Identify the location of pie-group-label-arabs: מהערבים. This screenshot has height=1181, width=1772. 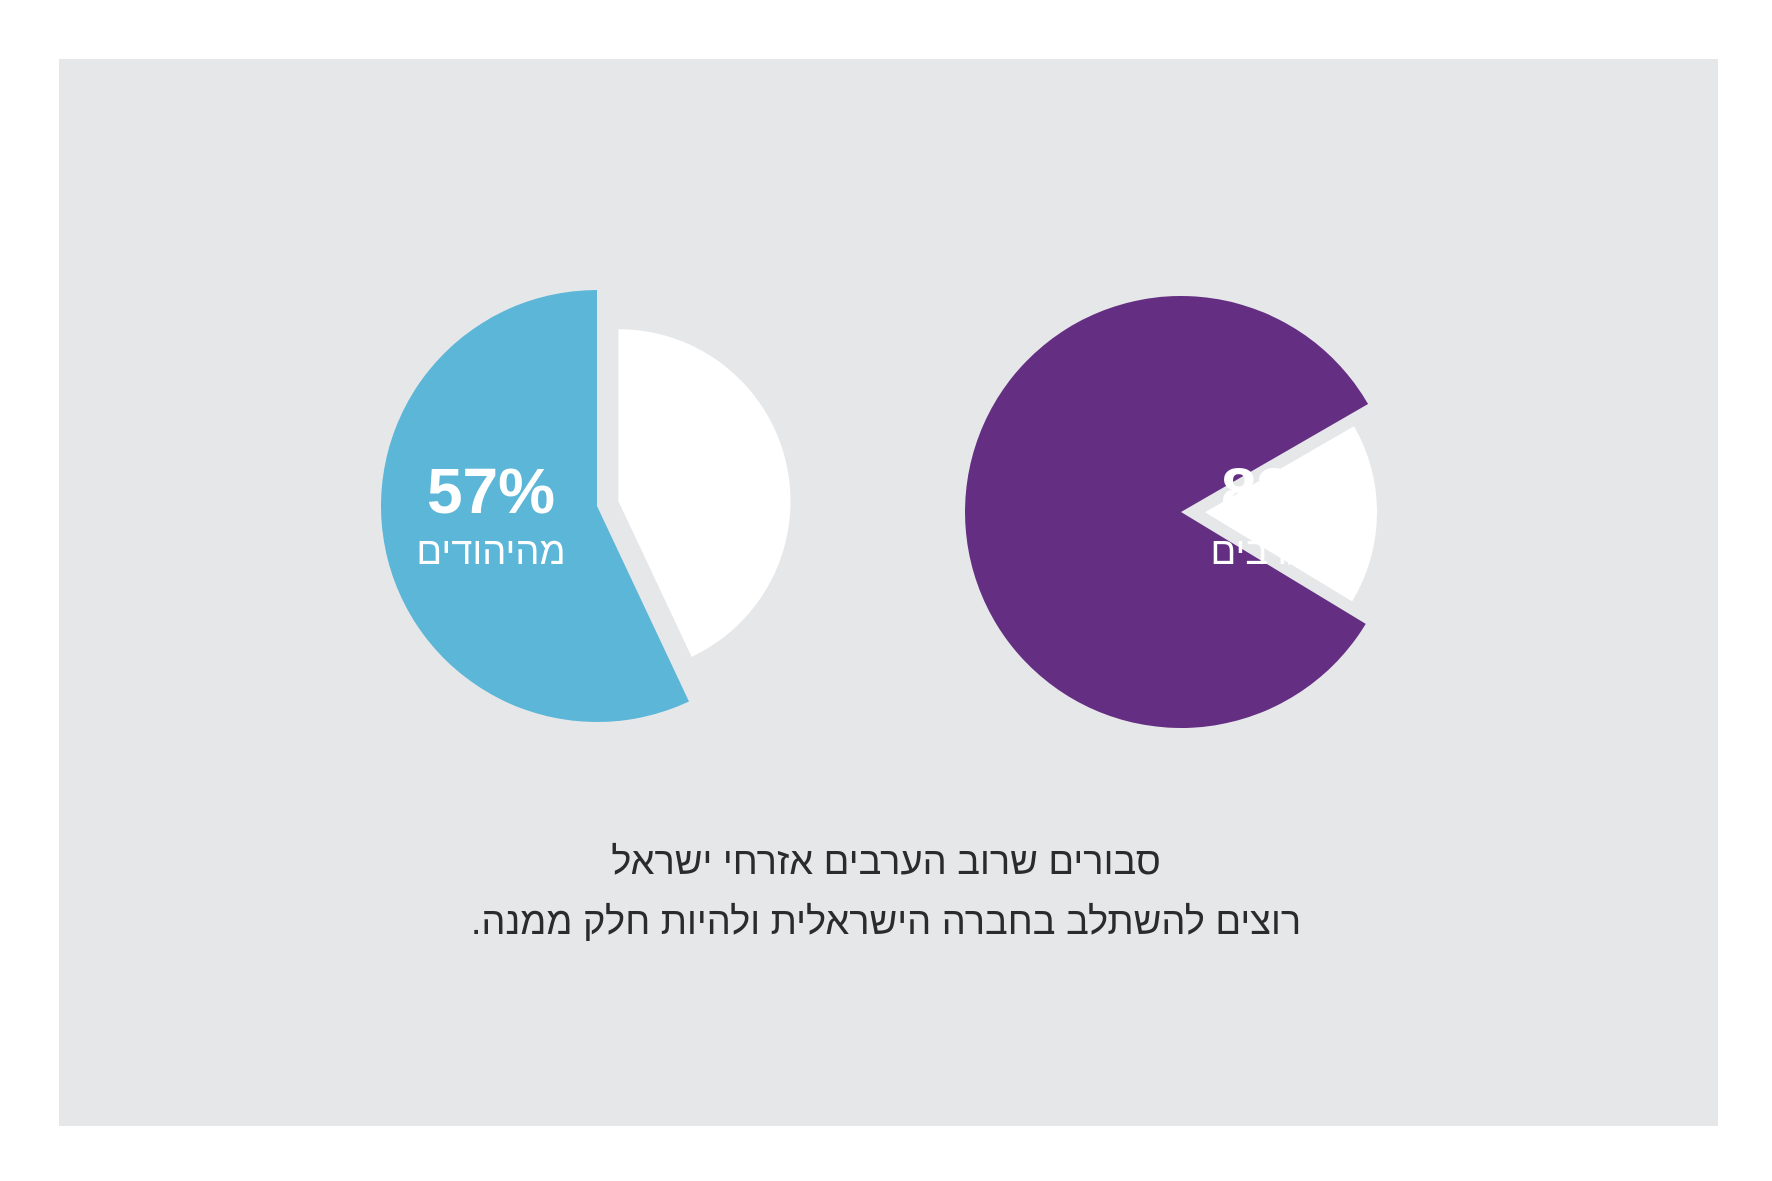
(1284, 552).